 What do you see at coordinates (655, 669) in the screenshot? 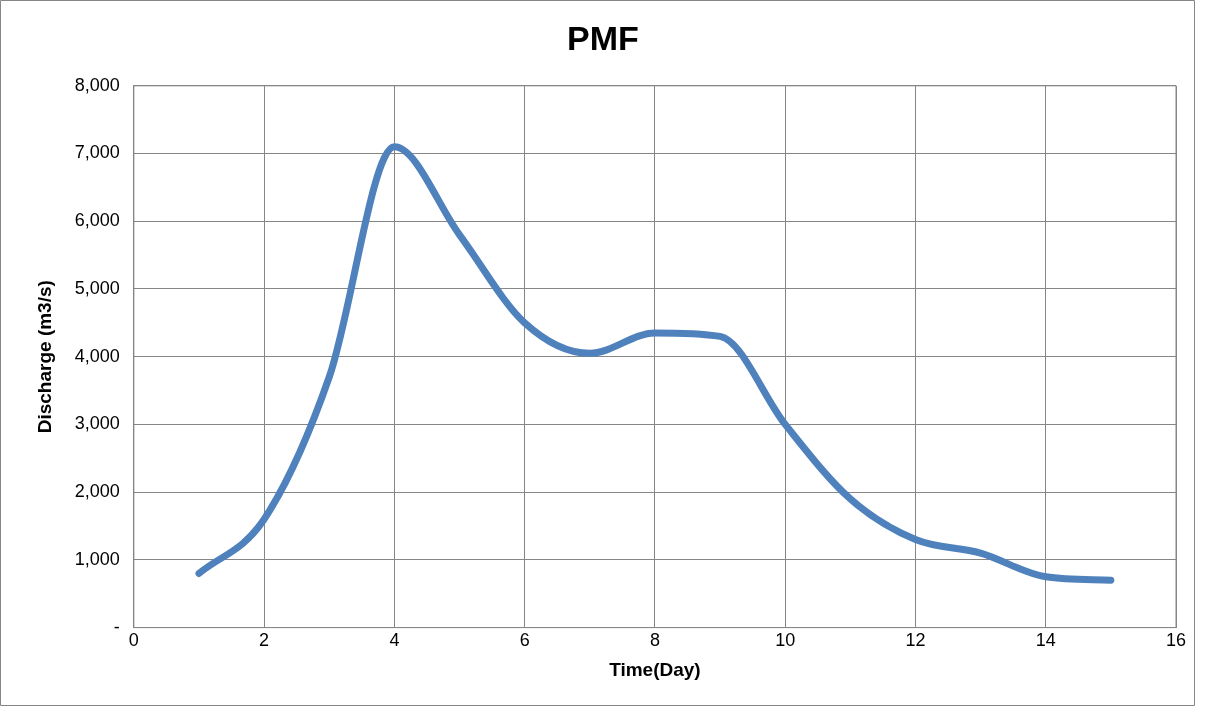
I see `x-axis-title: Time(Day)` at bounding box center [655, 669].